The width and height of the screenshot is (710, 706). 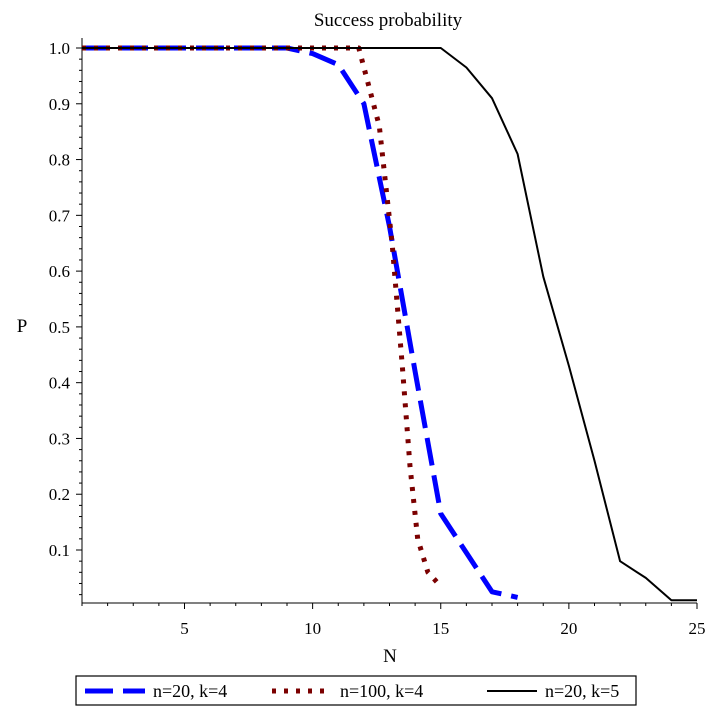 What do you see at coordinates (697, 628) in the screenshot?
I see `x-tick-label: 25` at bounding box center [697, 628].